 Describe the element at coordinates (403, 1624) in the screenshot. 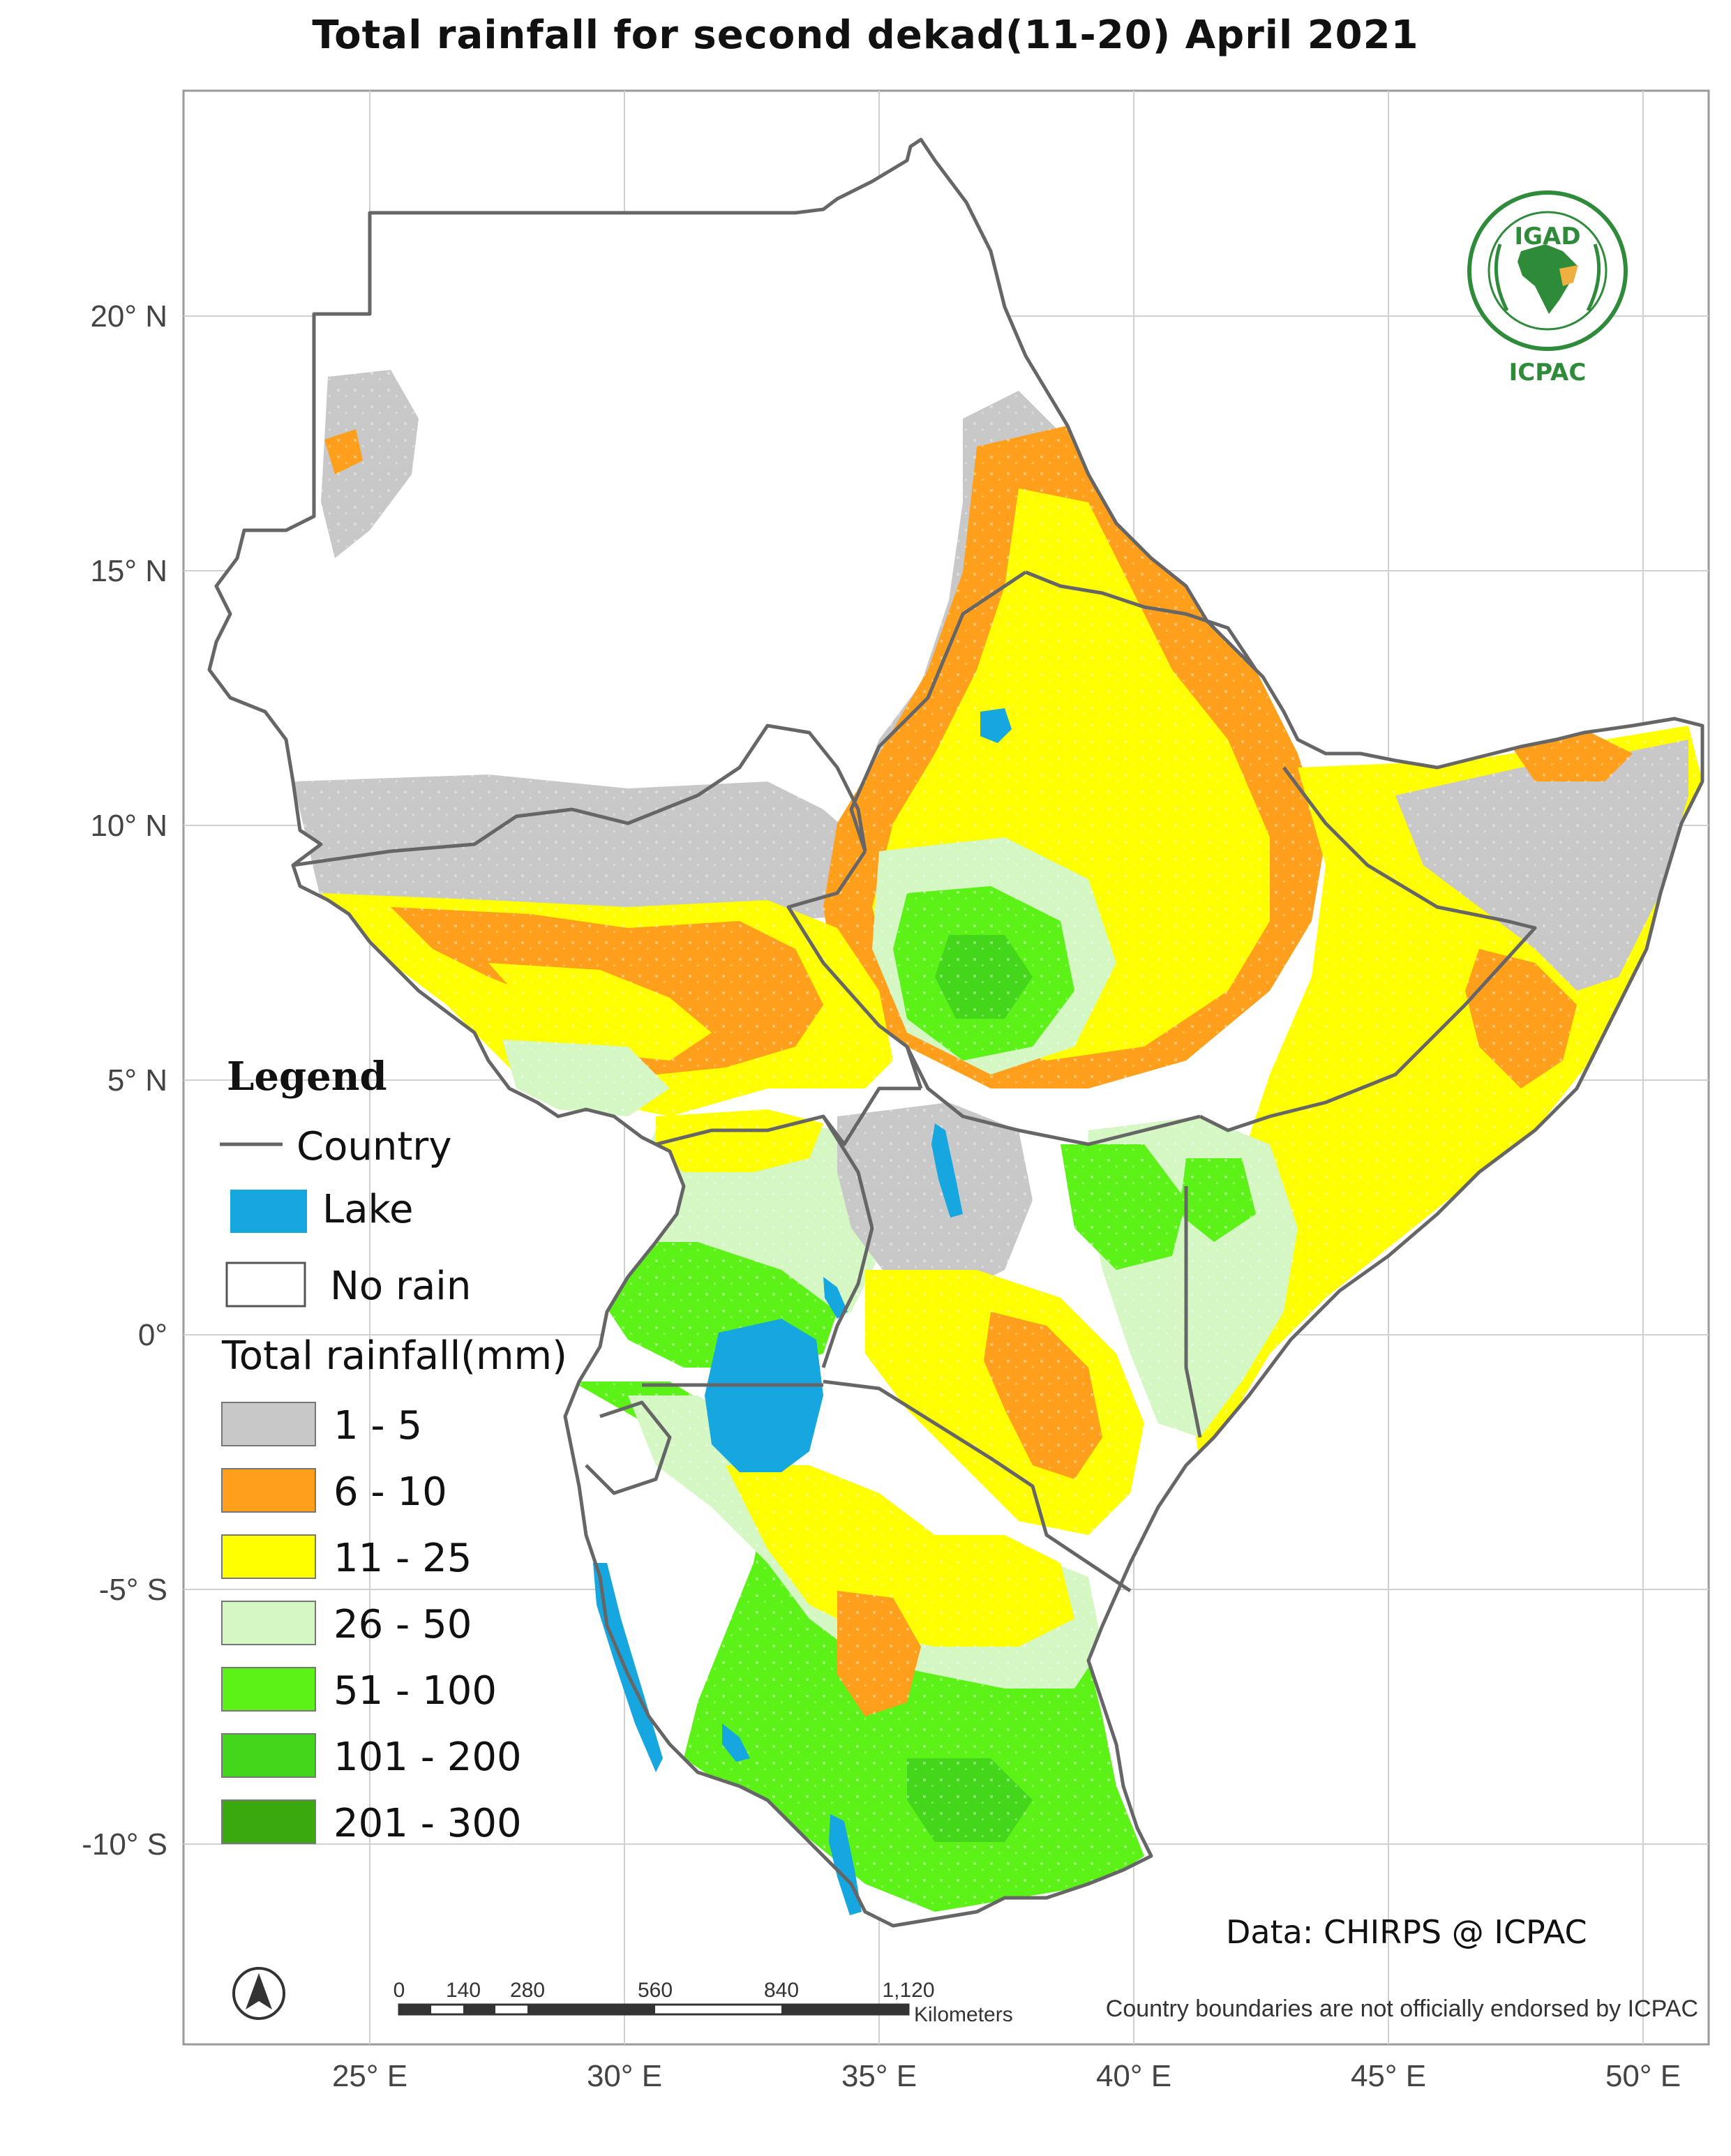

I see `legend-class-label: 26 - 50` at that location.